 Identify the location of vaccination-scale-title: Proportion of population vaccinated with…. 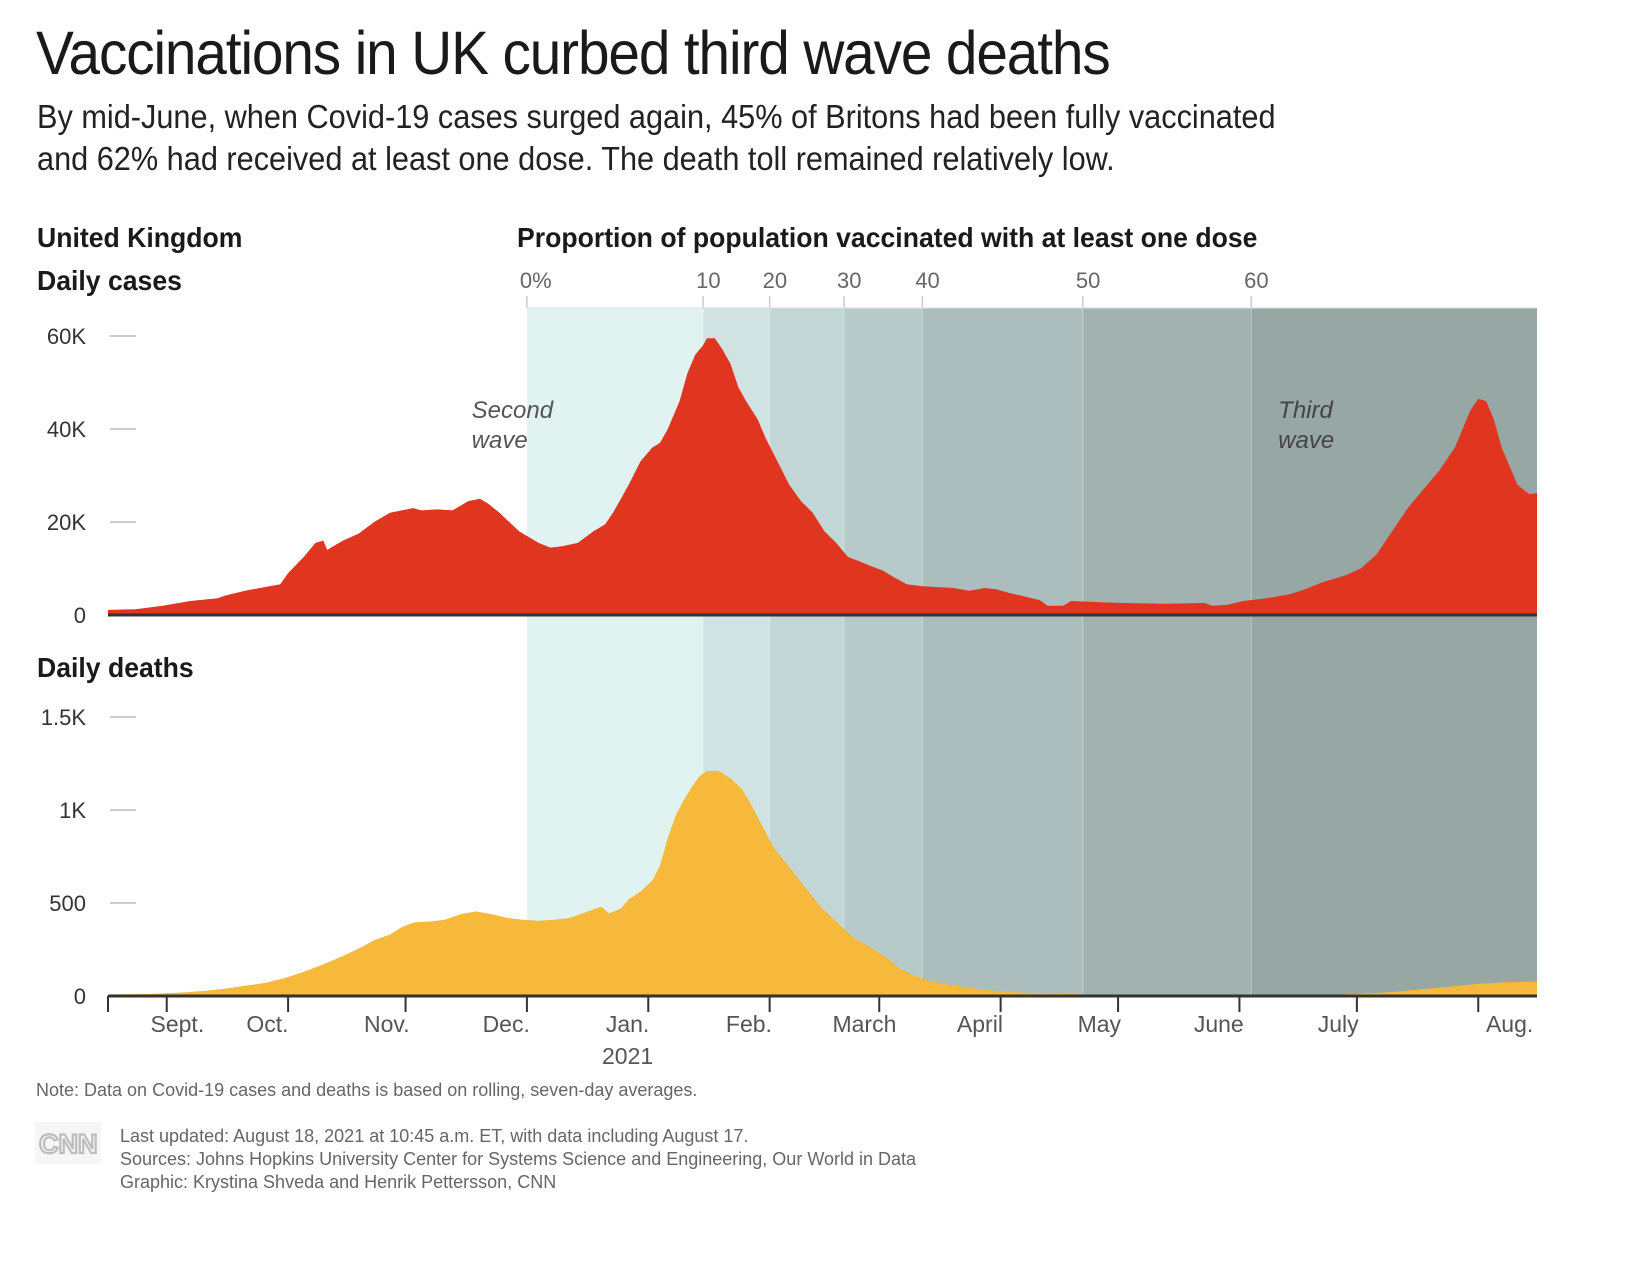
(887, 237).